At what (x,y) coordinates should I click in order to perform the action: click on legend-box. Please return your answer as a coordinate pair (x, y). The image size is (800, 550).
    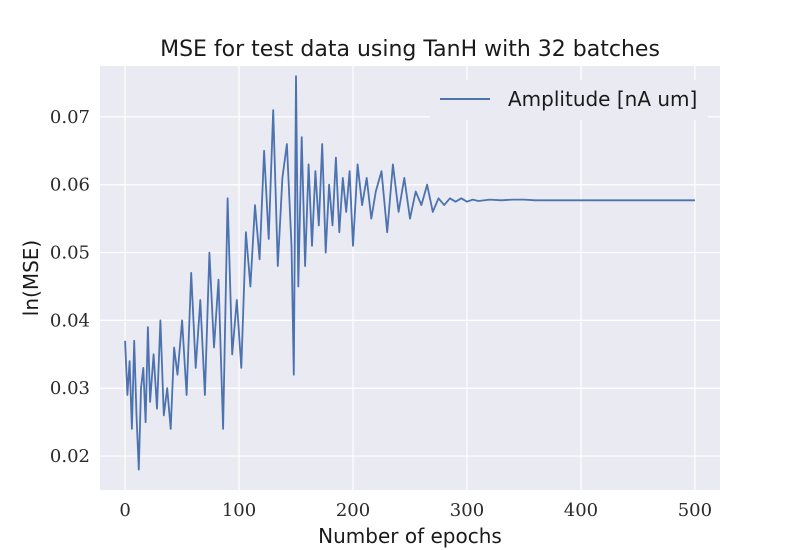
    Looking at the image, I should click on (569, 100).